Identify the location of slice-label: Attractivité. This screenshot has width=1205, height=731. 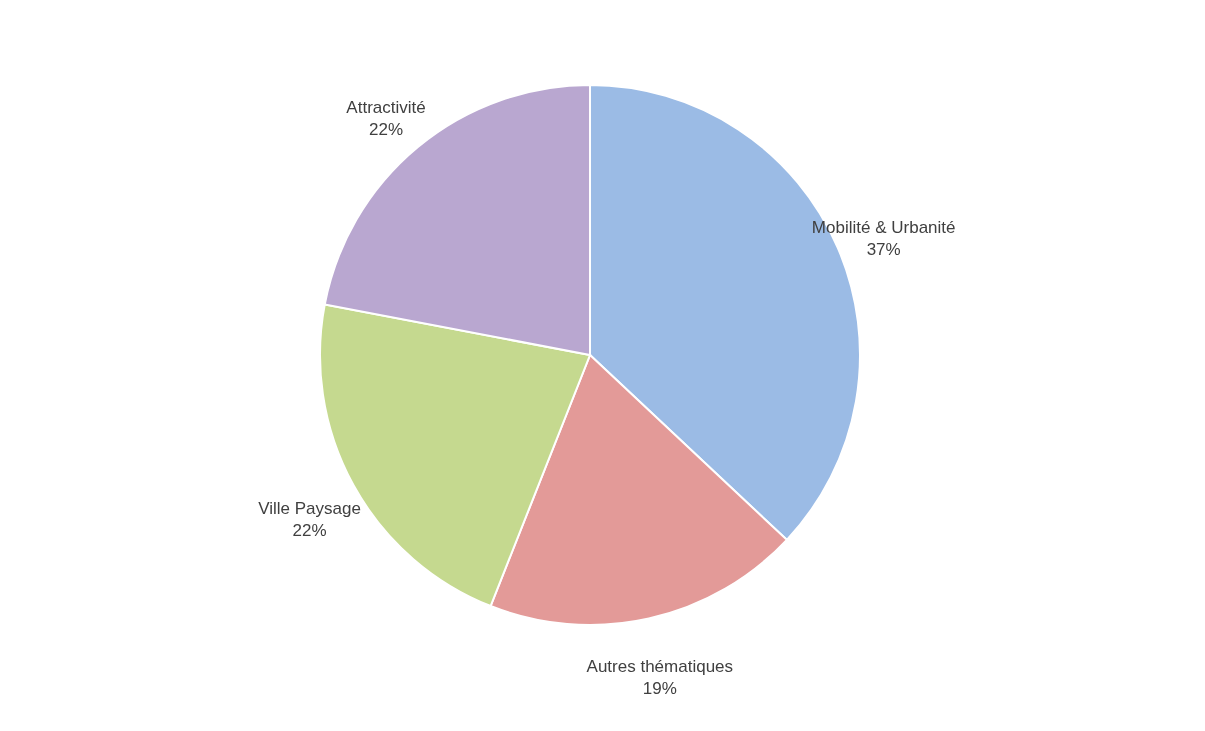
(386, 108).